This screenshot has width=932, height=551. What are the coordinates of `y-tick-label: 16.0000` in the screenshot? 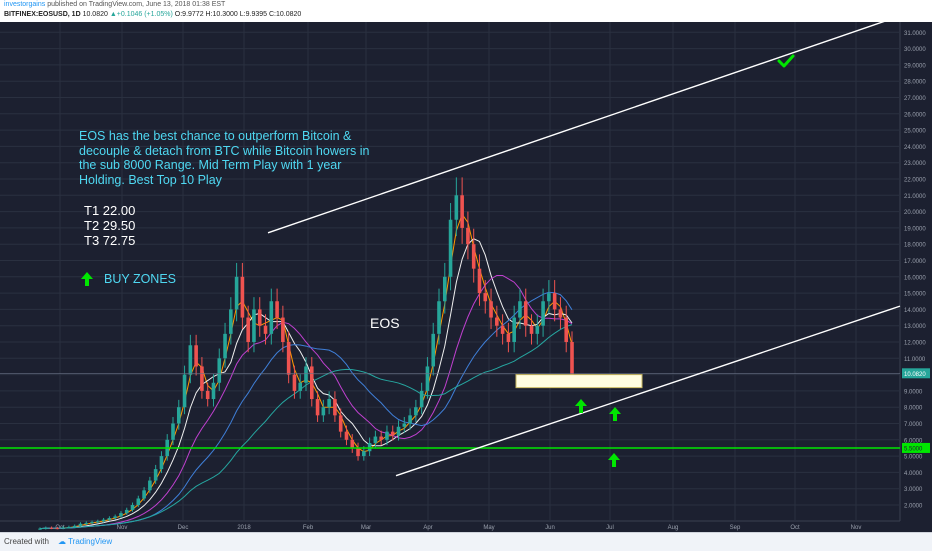 It's located at (915, 278).